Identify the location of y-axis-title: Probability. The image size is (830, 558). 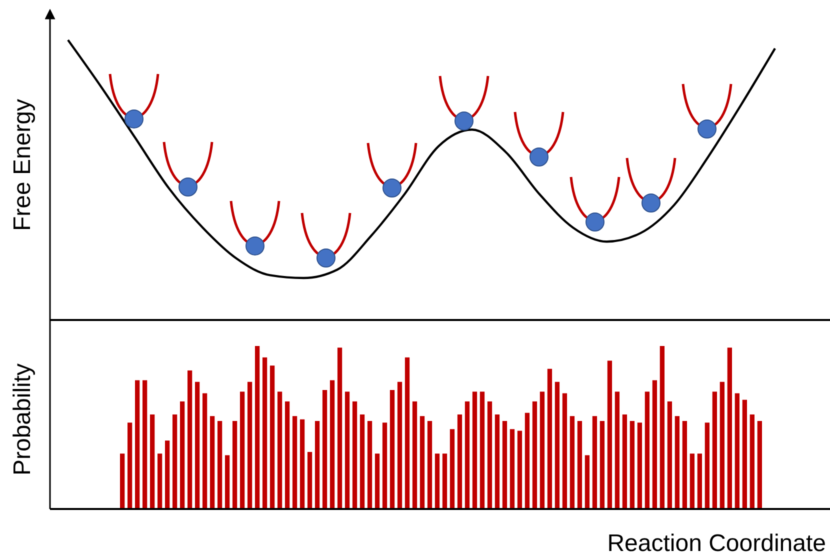
(22, 419).